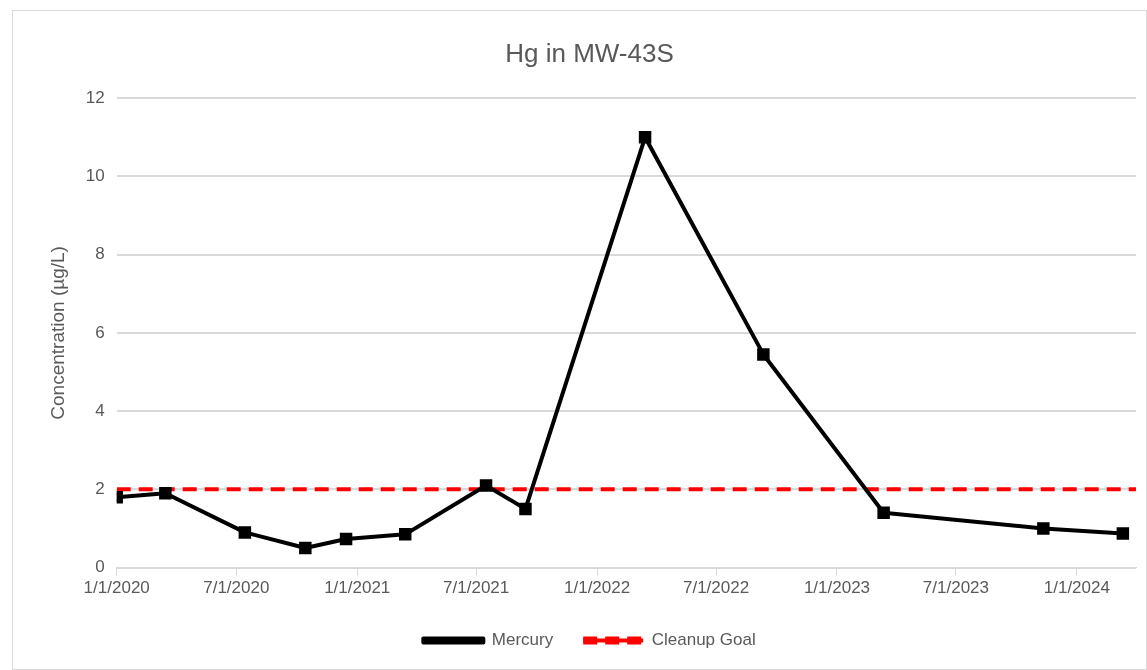  Describe the element at coordinates (837, 588) in the screenshot. I see `x-tick-label: 1/1/2023` at that location.